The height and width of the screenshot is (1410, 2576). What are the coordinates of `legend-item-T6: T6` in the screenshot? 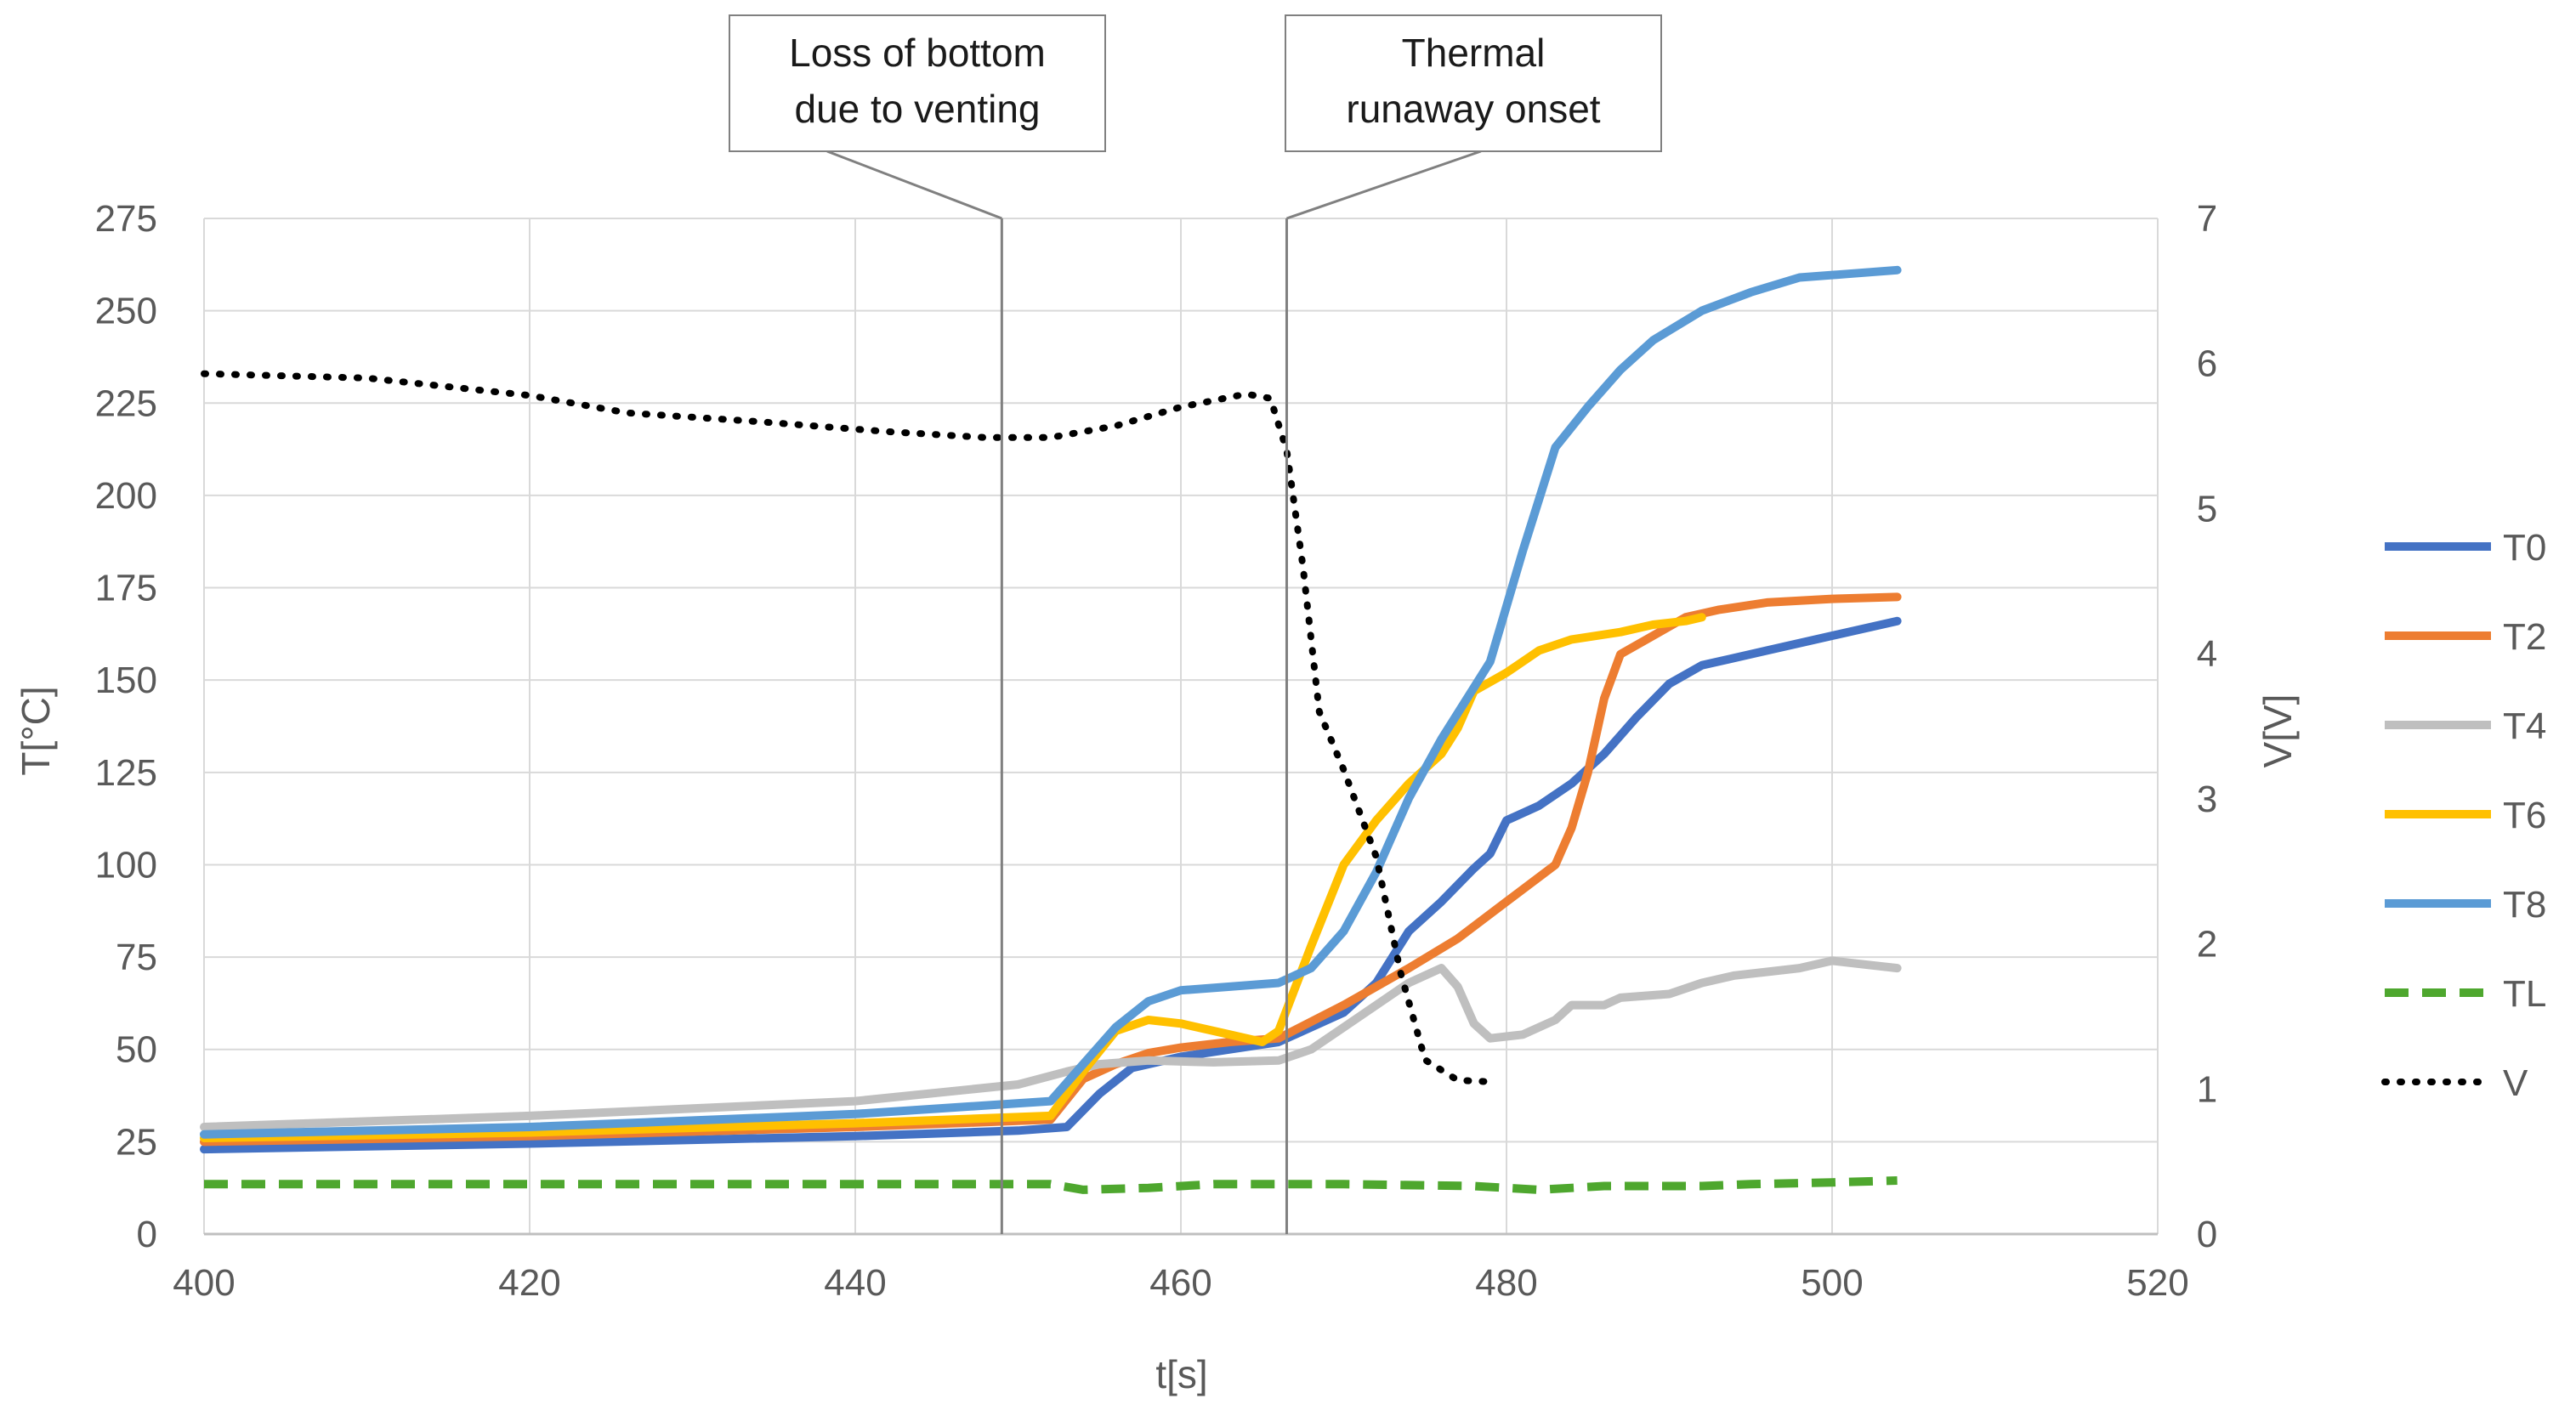 It's located at (2466, 815).